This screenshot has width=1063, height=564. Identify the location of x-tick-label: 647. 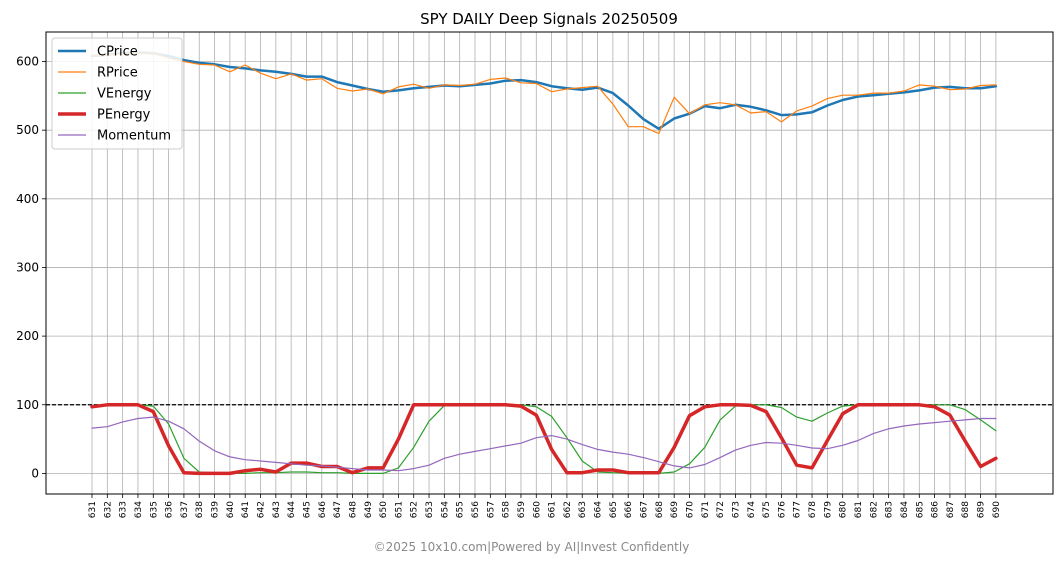
(338, 509).